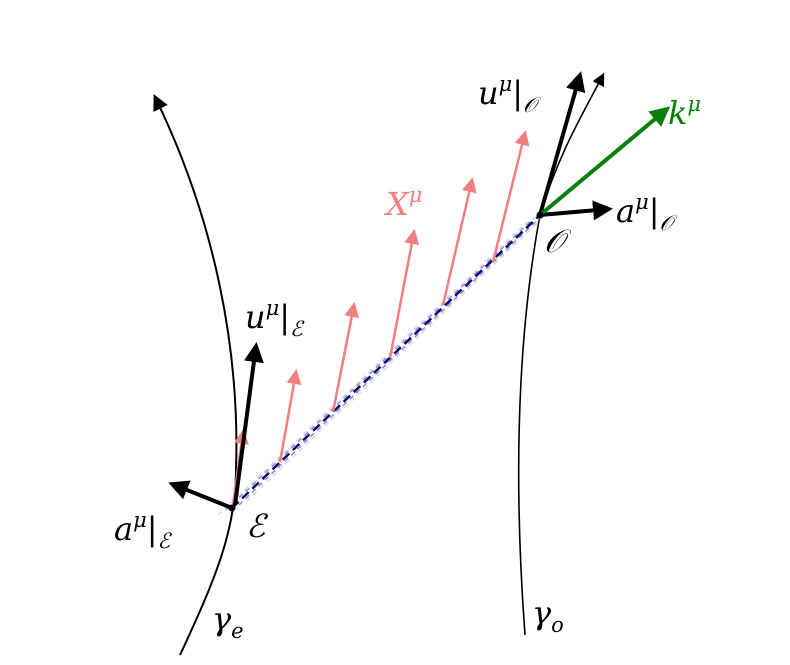 The image size is (790, 665). What do you see at coordinates (195, 375) in the screenshot?
I see `worldline-emitter` at bounding box center [195, 375].